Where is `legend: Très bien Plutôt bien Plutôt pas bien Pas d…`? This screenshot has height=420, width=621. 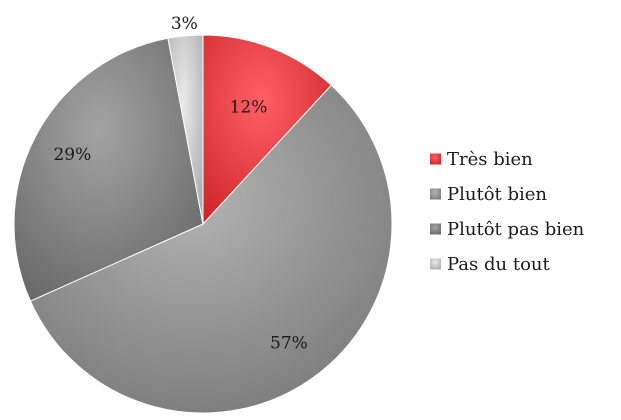 legend: Très bien Plutôt bien Plutôt pas bien Pas d… is located at coordinates (507, 212).